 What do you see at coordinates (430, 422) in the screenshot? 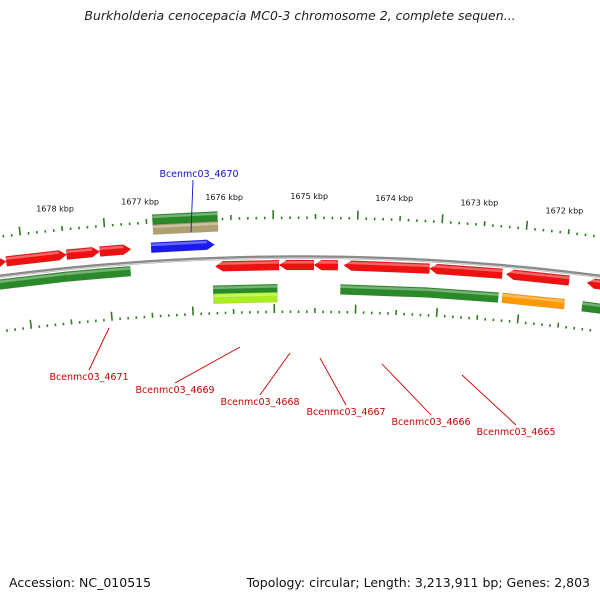
I see `gene-label: Bcenmc03_4666` at bounding box center [430, 422].